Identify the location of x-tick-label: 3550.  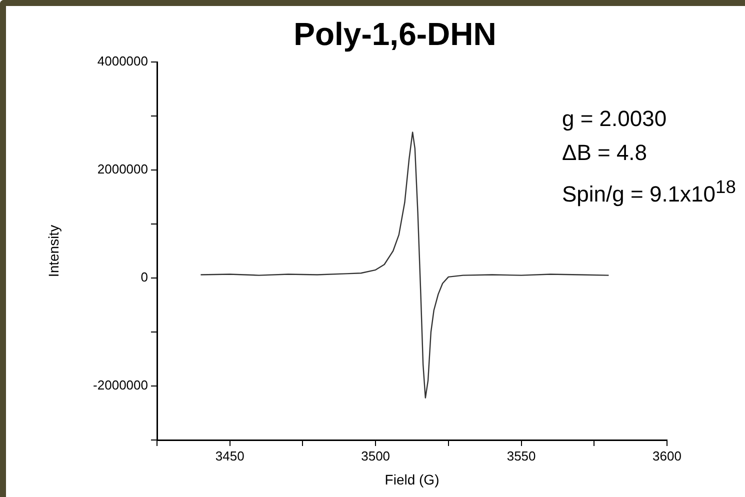
(521, 456).